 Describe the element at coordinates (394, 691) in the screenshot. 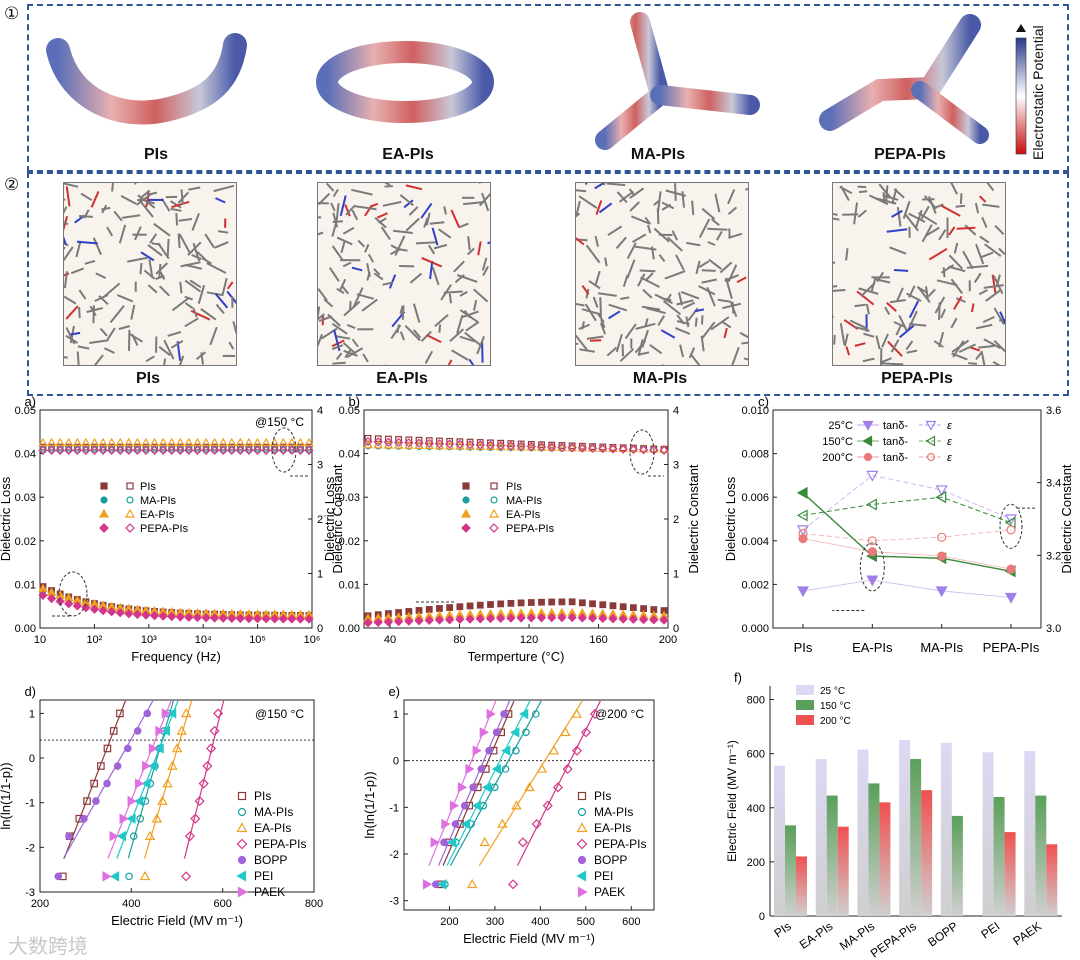

I see `chart-e-panel-label: e)` at that location.